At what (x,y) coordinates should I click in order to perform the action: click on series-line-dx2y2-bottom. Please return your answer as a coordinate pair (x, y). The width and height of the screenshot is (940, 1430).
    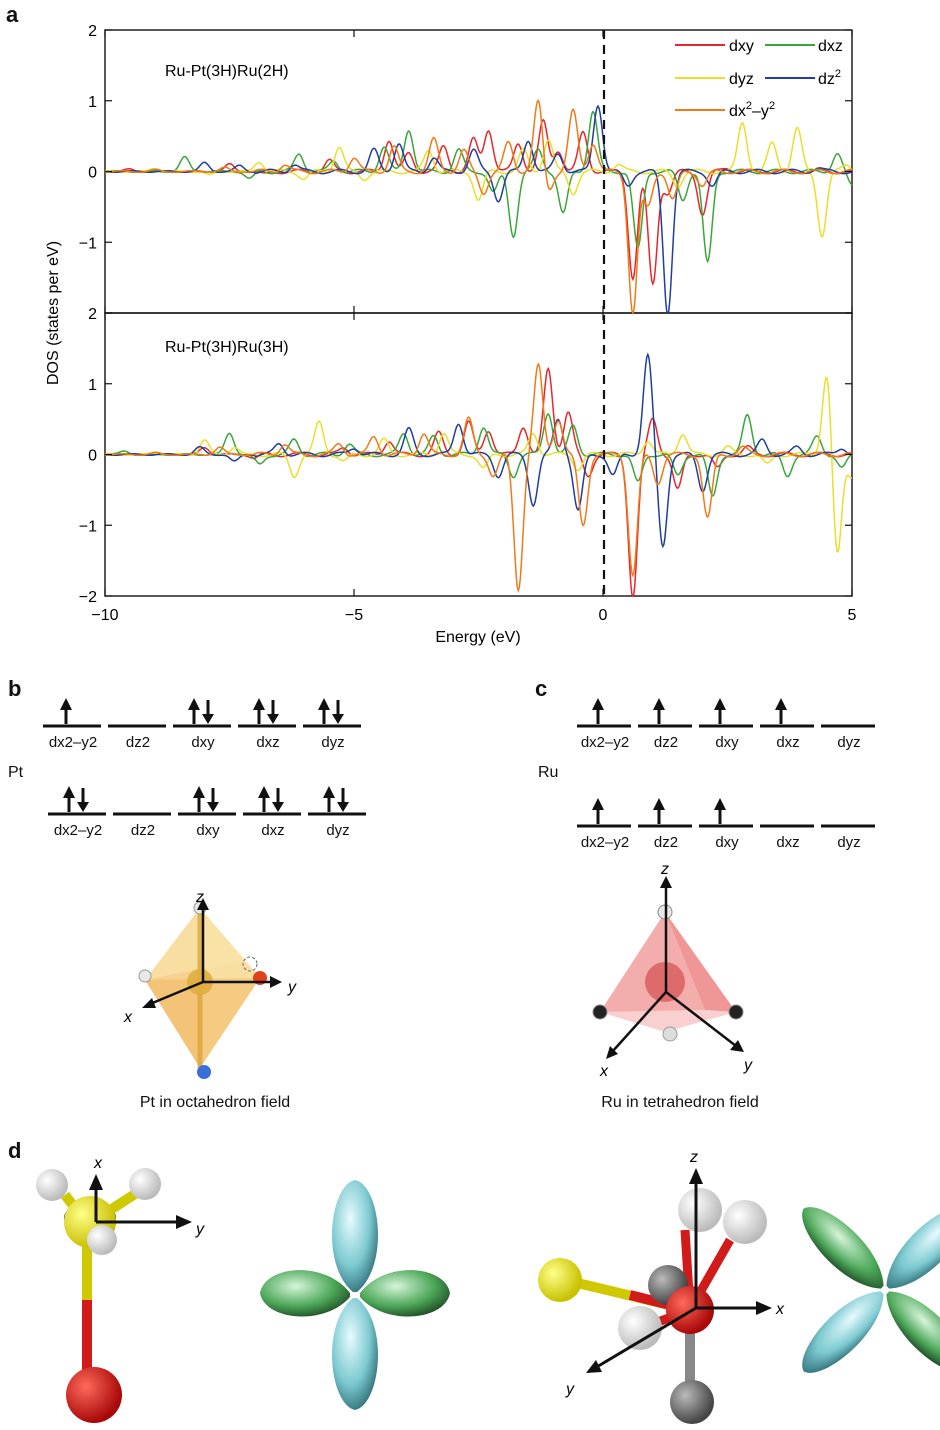
    Looking at the image, I should click on (478, 478).